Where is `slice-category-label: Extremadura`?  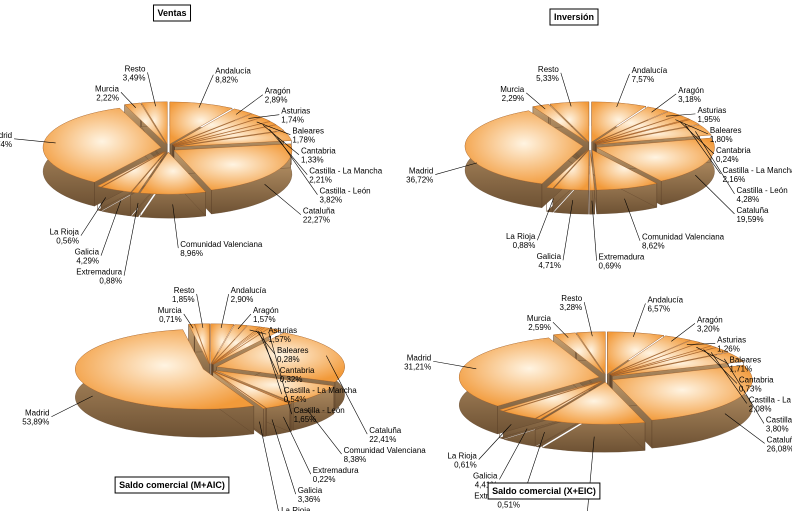
slice-category-label: Extremadura is located at coordinates (336, 470).